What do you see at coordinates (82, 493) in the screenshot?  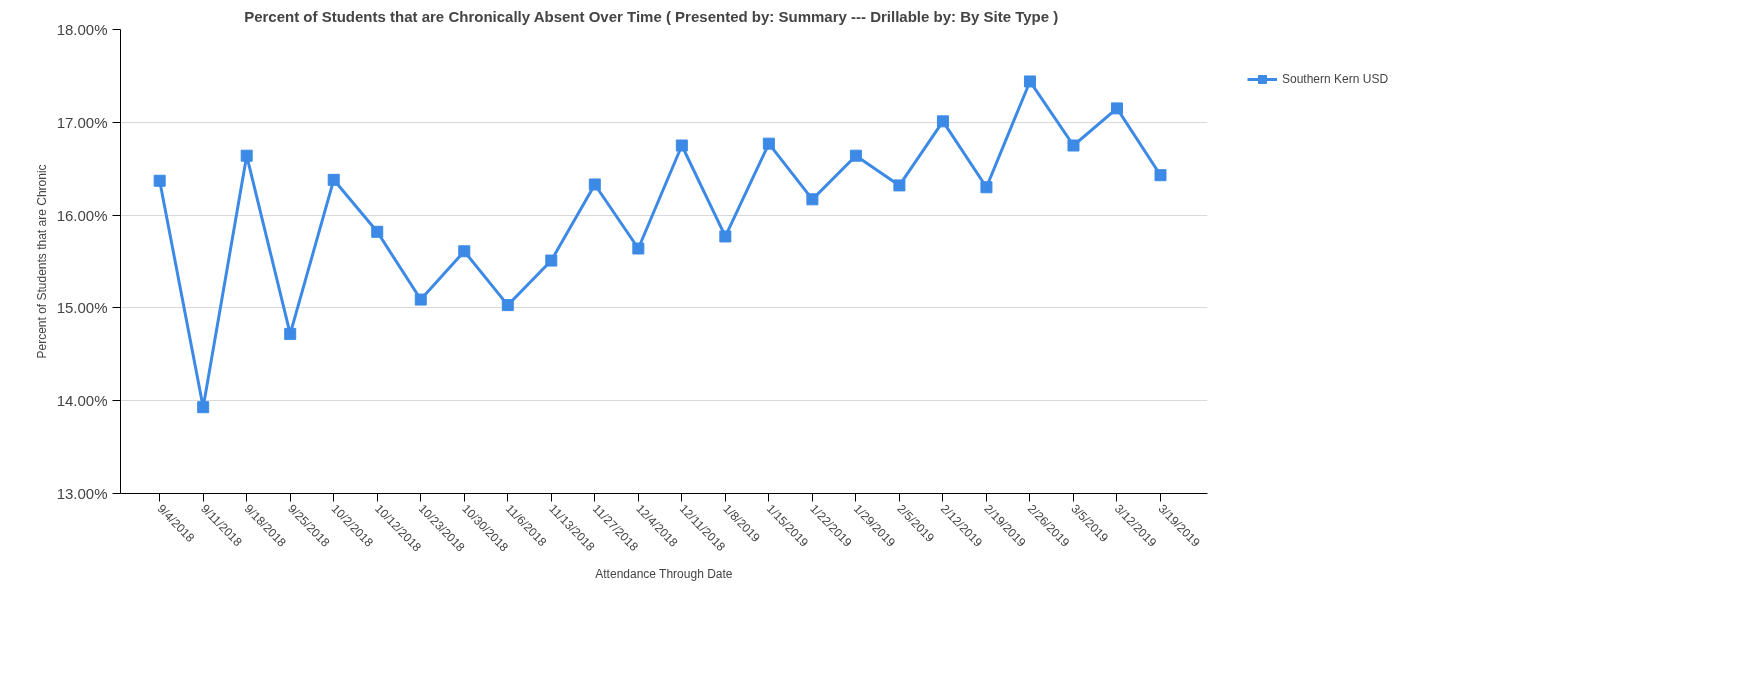 I see `y-tick-label: 13.00%` at bounding box center [82, 493].